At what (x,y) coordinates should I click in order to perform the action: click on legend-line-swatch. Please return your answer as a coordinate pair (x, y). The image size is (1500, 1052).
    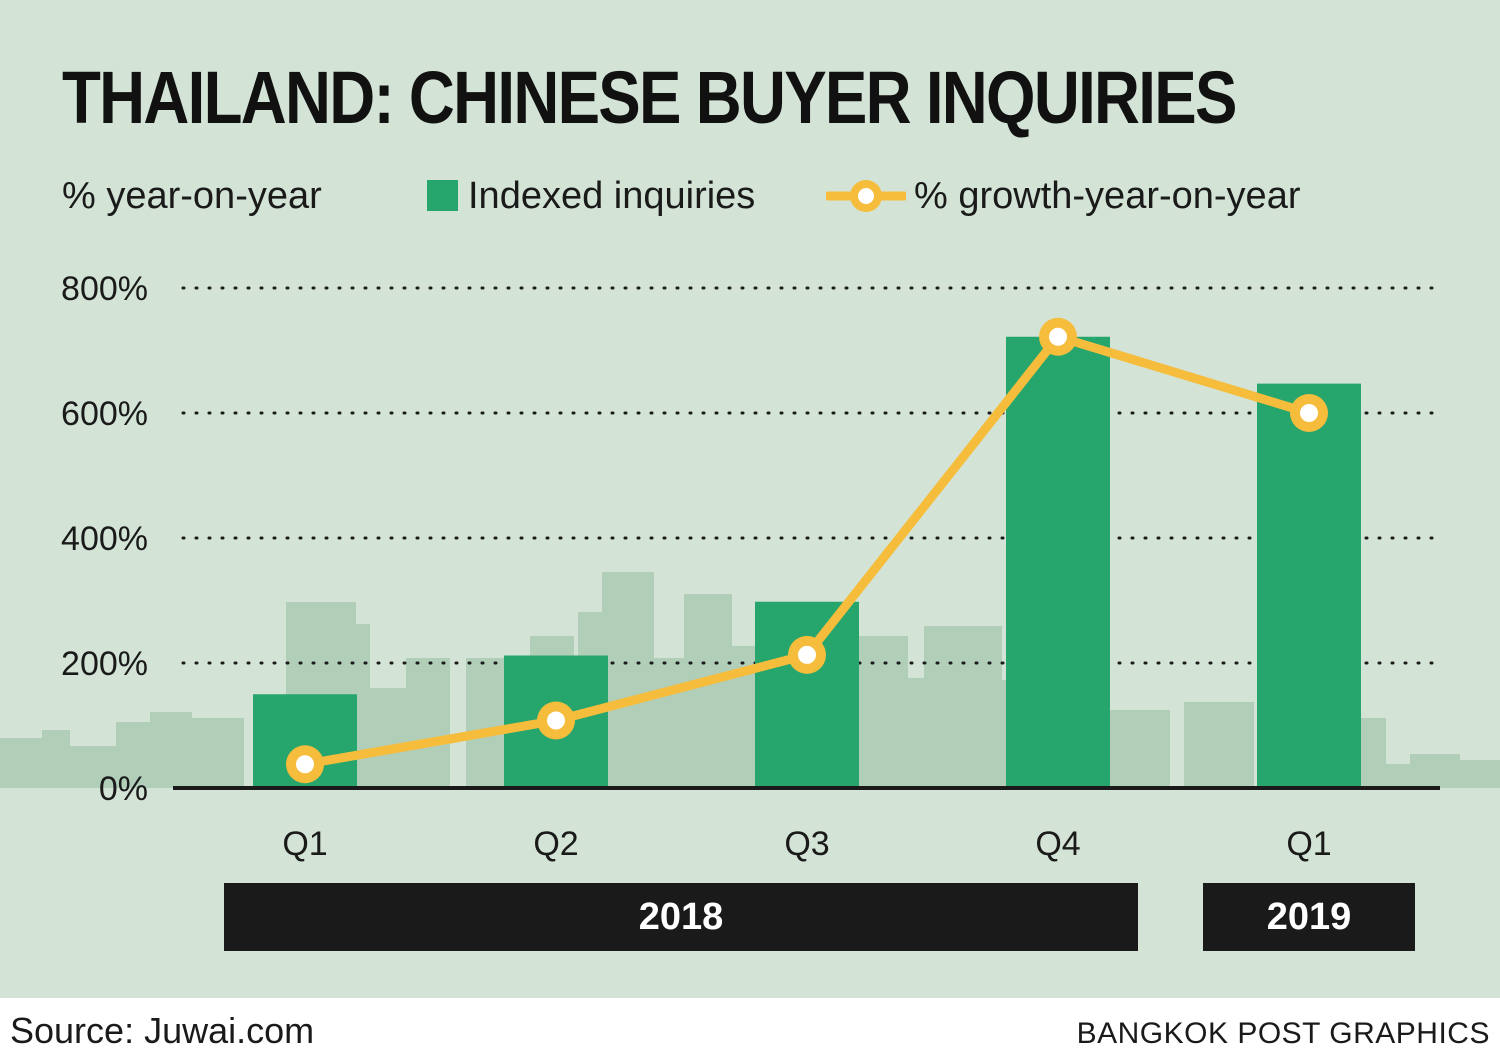
    Looking at the image, I should click on (866, 196).